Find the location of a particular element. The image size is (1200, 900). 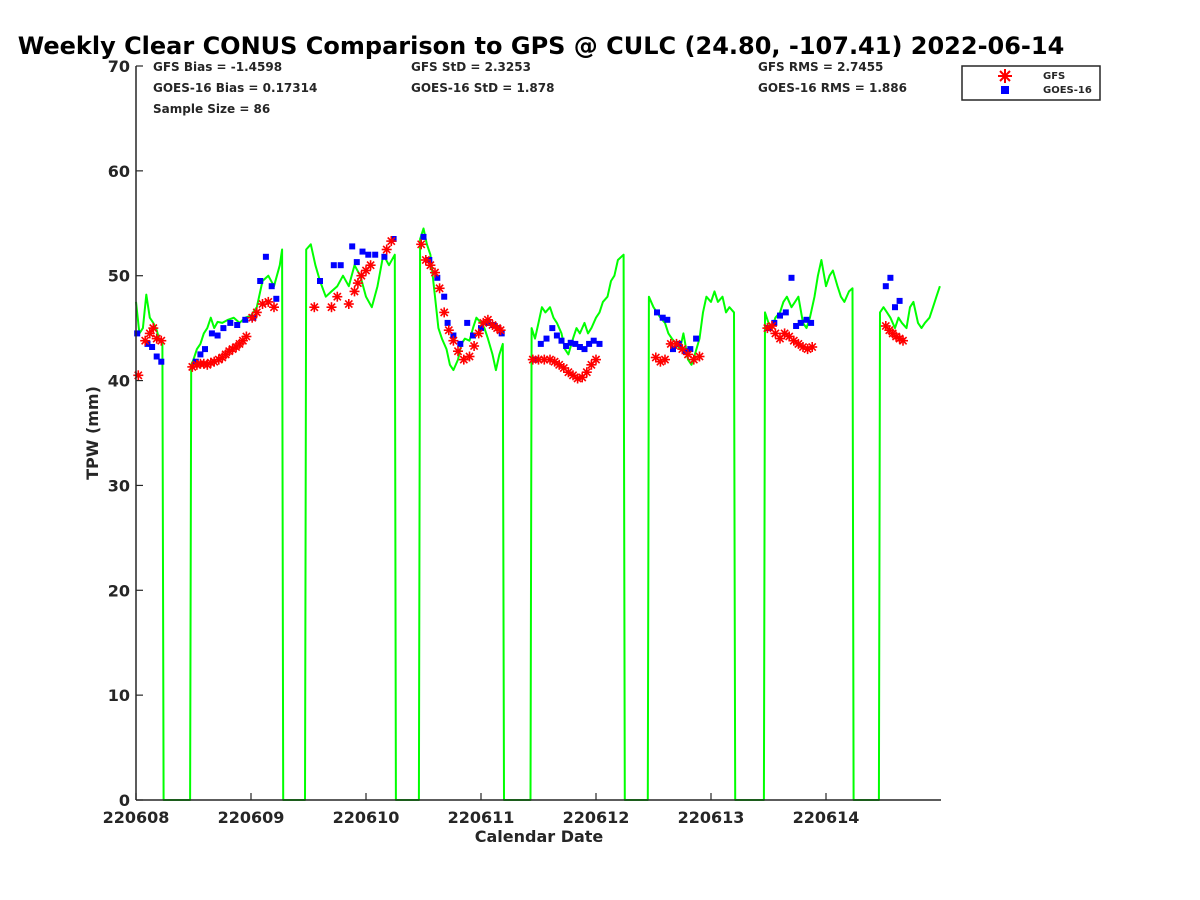

stat-goes-rms: GOES-16 RMS = 1.886 is located at coordinates (832, 88).